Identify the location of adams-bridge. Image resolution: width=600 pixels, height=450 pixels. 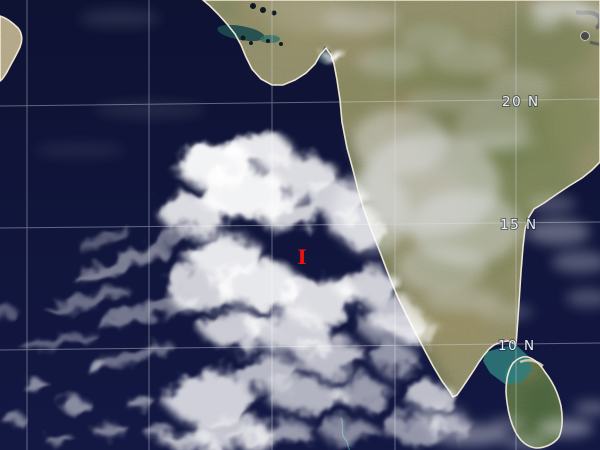
(531, 362).